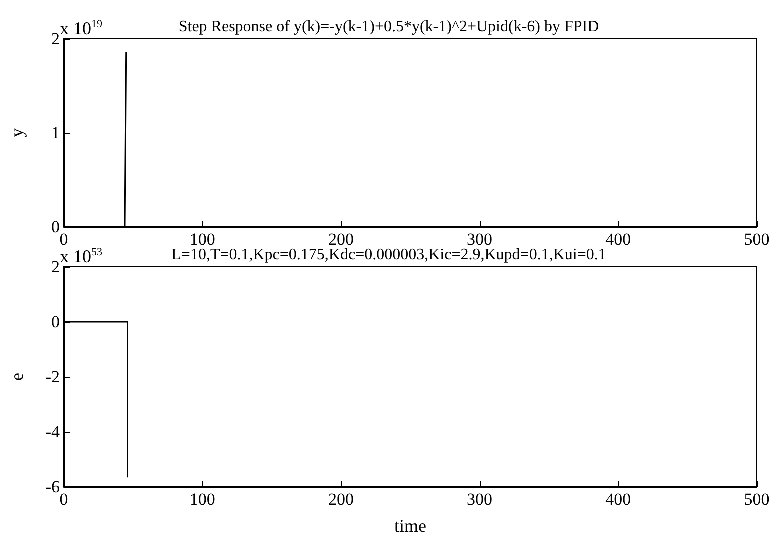  I want to click on chart-title: Step Response of y(k)=-y(k-1)+0.5*y(k-1)^2+Upid(k-6) by FPID, so click(389, 27).